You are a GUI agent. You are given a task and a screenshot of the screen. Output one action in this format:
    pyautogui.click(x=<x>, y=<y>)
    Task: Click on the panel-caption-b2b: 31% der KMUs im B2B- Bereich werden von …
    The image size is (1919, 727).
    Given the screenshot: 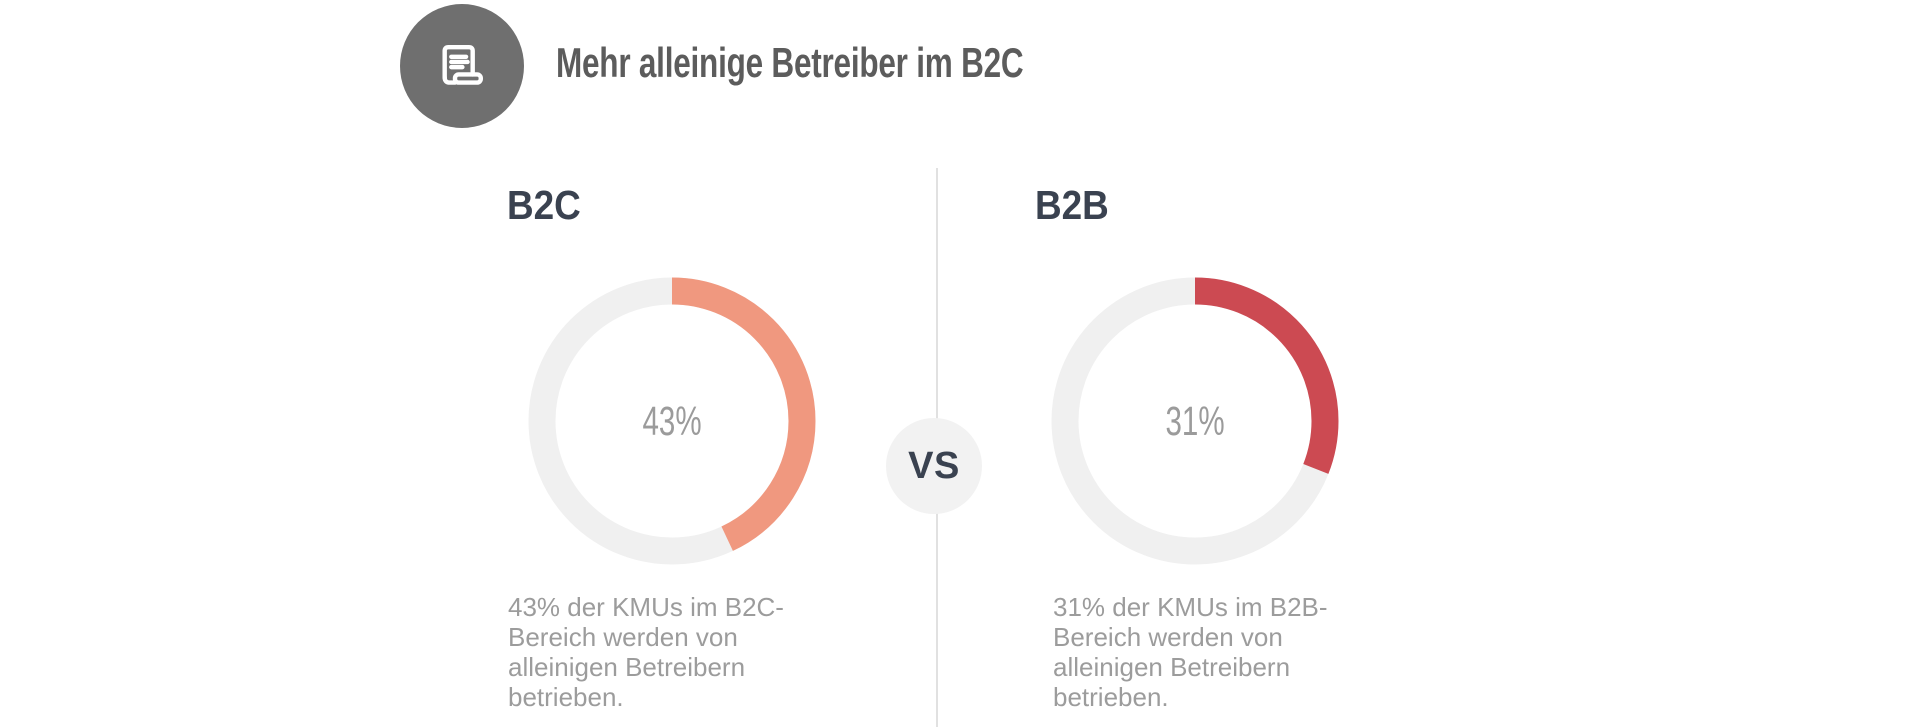 What is the action you would take?
    pyautogui.click(x=1218, y=652)
    